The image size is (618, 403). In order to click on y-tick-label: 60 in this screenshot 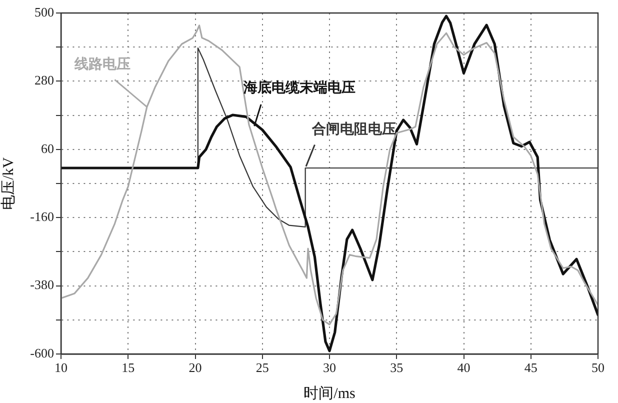, I will do `click(47, 148)`.